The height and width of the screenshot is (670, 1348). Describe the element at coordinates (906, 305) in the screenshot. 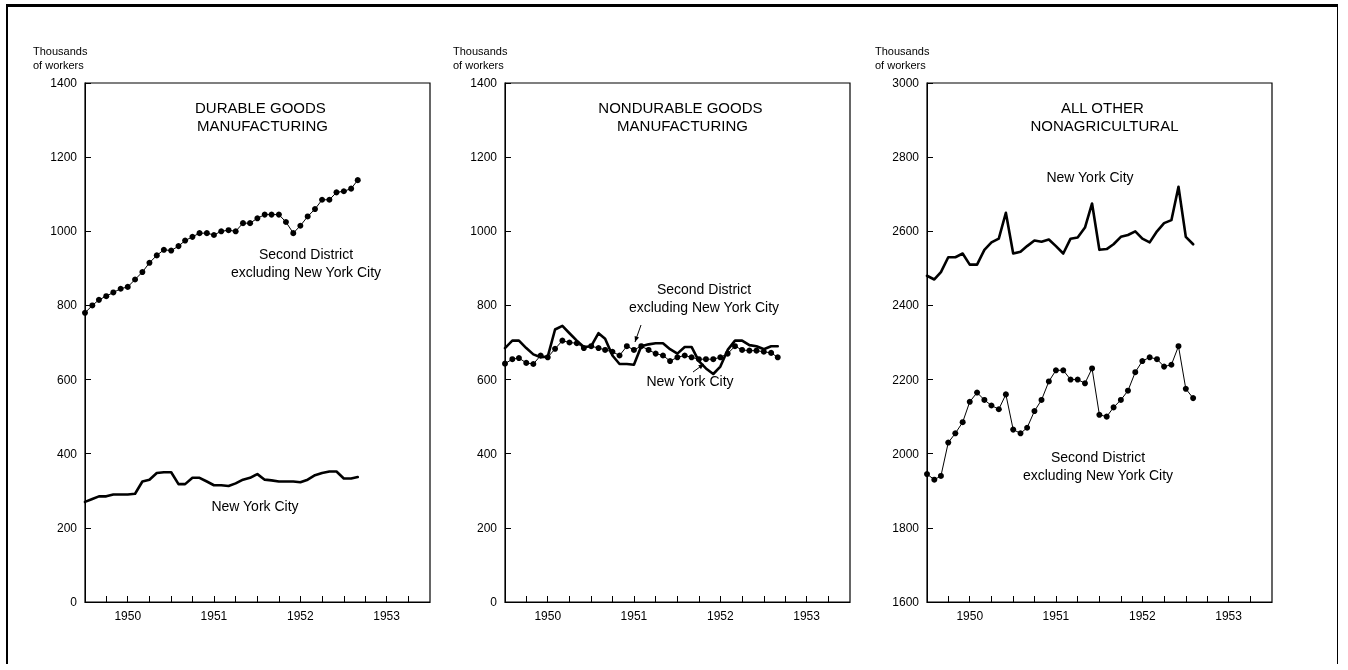

I see `y-tick-label: 2400` at that location.